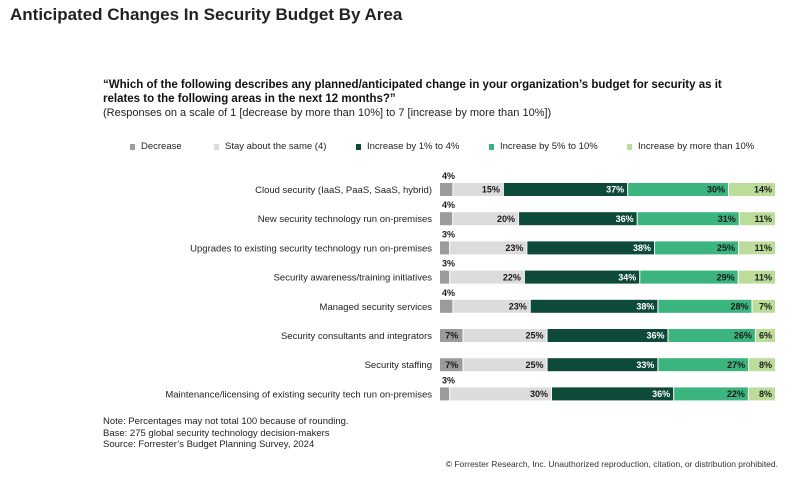 The width and height of the screenshot is (800, 483). I want to click on category-label: Security staffing, so click(398, 365).